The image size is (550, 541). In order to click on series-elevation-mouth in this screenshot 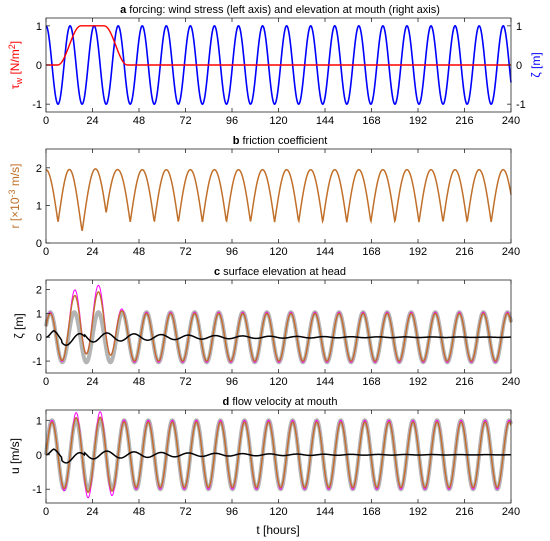, I will do `click(278, 65)`.